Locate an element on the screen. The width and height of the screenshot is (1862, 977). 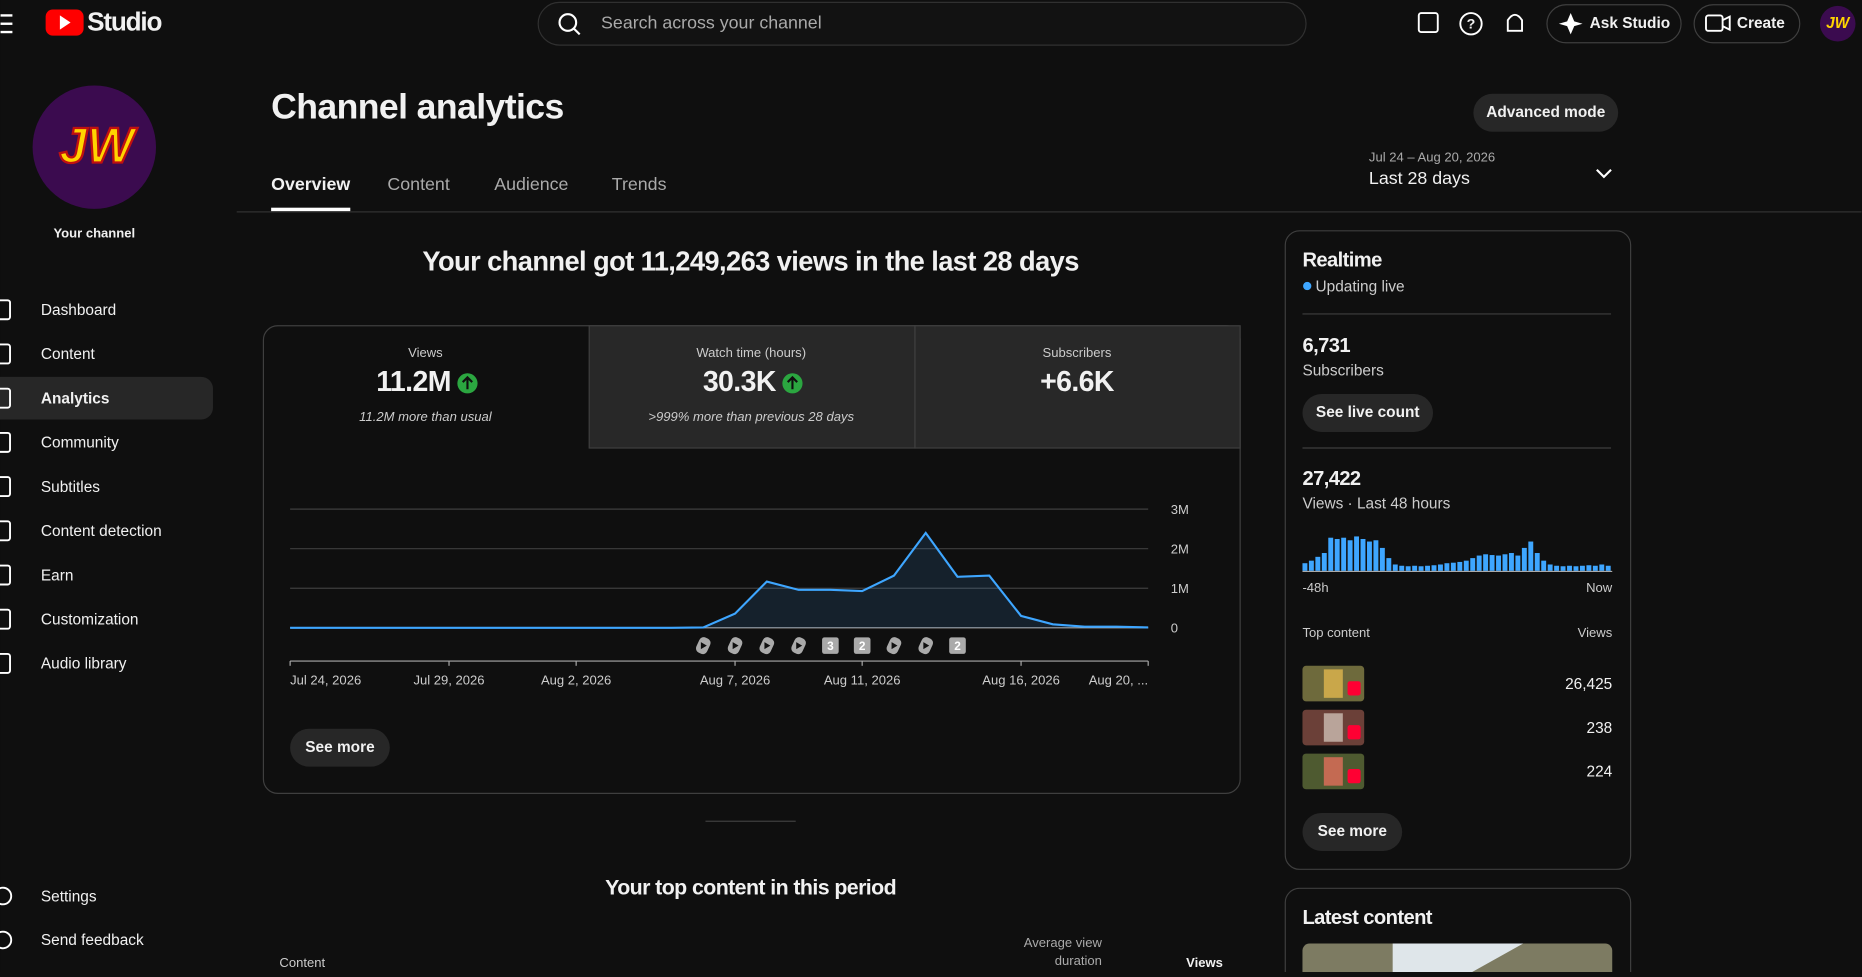
nav-item: Analytics is located at coordinates (75, 398).